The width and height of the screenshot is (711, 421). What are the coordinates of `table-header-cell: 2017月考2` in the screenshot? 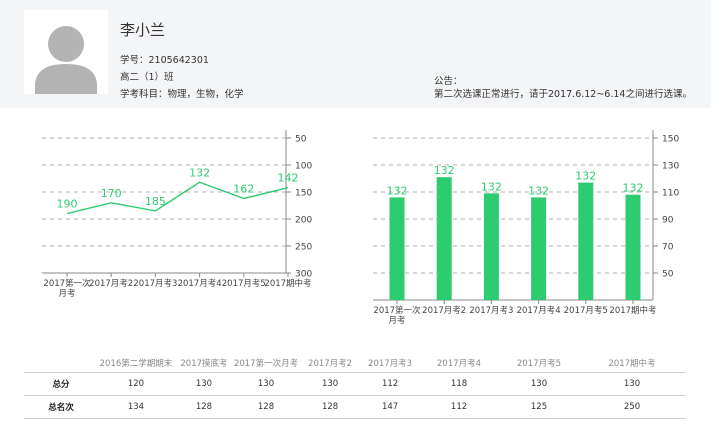 It's located at (330, 364).